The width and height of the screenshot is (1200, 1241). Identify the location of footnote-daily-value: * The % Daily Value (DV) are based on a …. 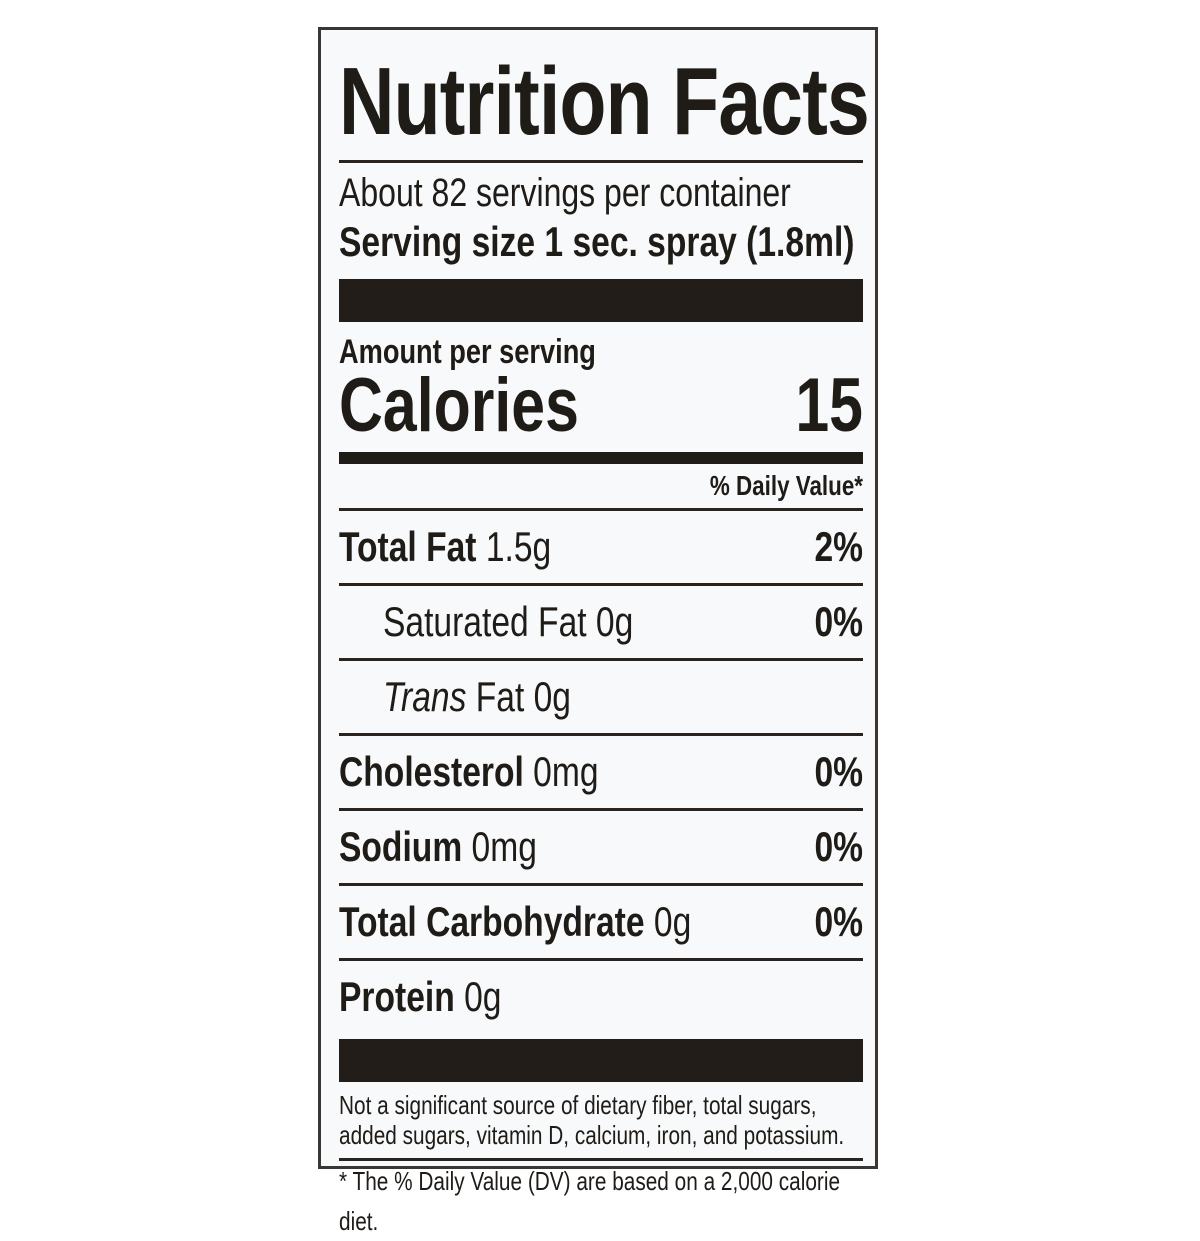
(590, 1201).